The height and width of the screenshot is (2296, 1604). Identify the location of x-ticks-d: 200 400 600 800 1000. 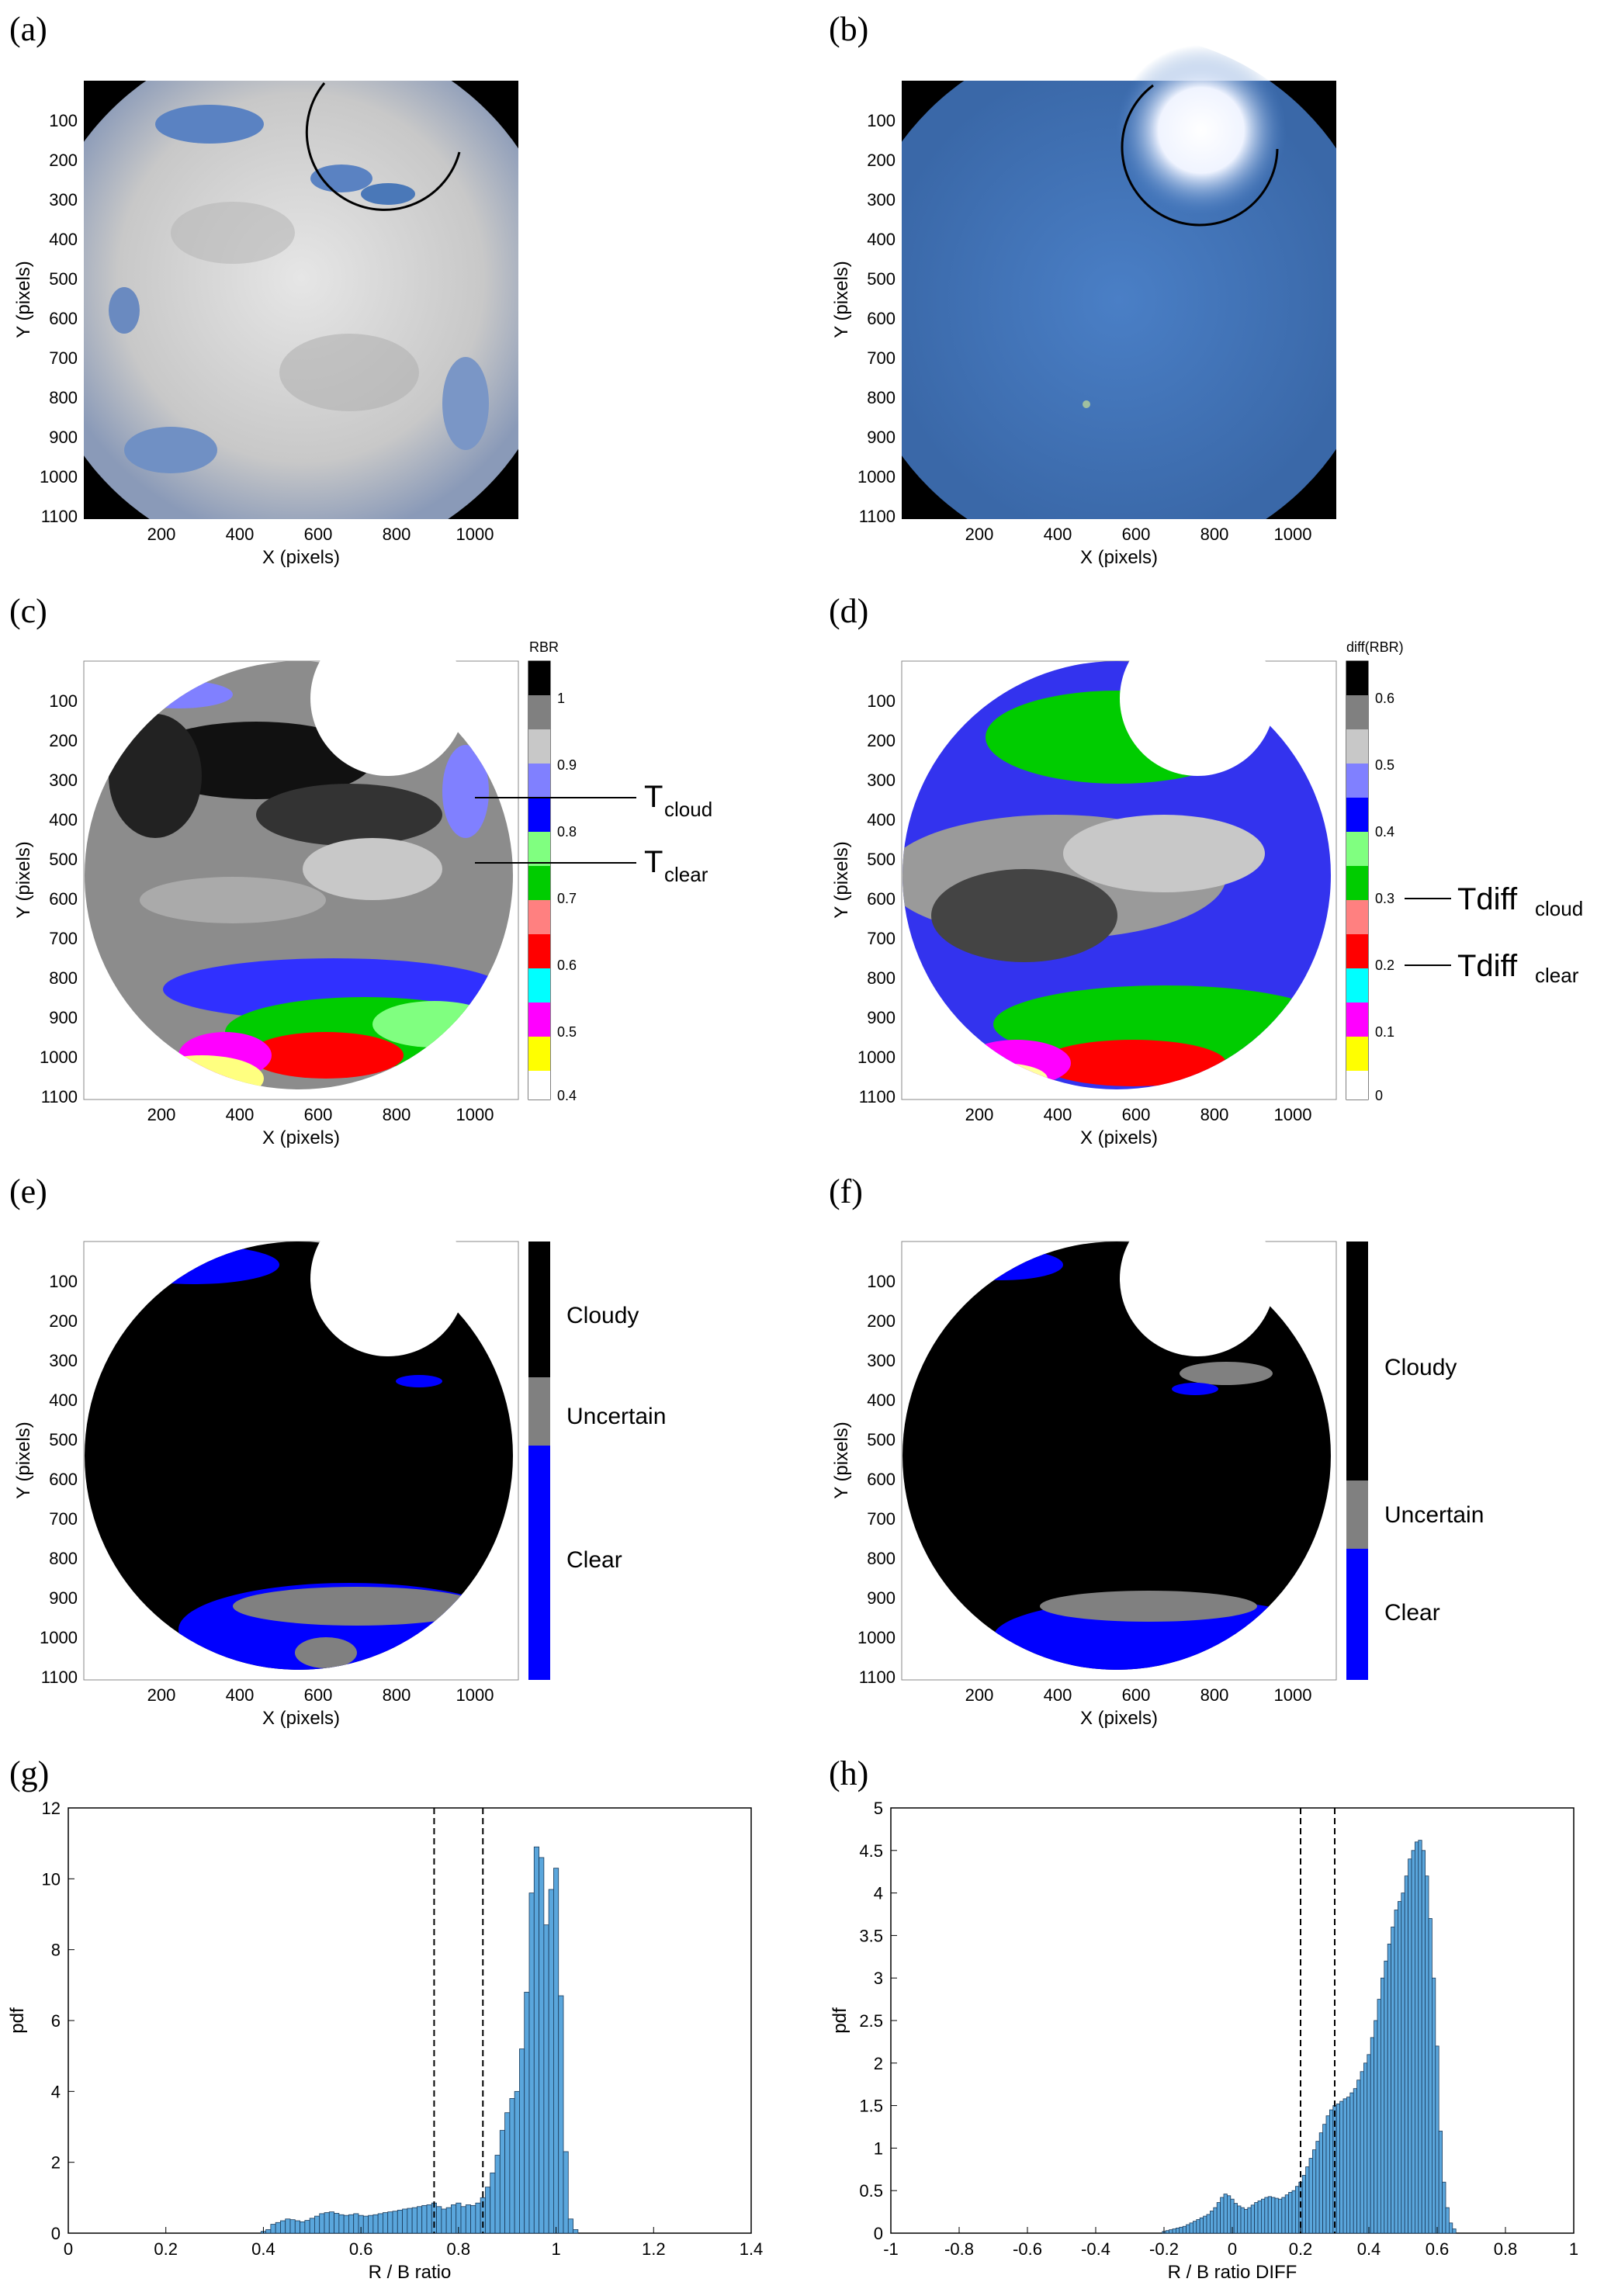
(1138, 1114).